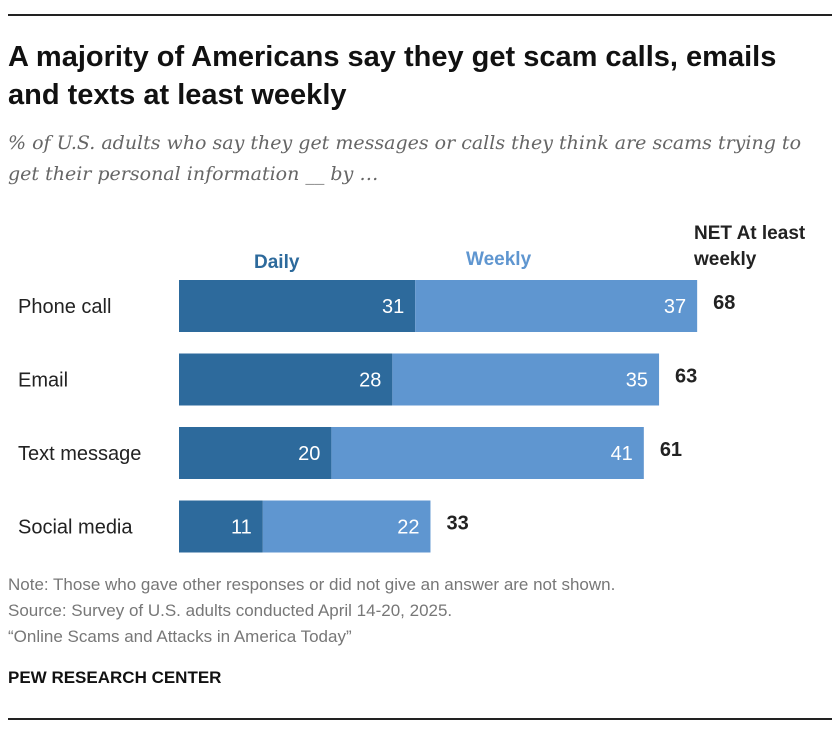 This screenshot has height=736, width=840. Describe the element at coordinates (556, 306) in the screenshot. I see `bar-weekly-phone-call` at that location.